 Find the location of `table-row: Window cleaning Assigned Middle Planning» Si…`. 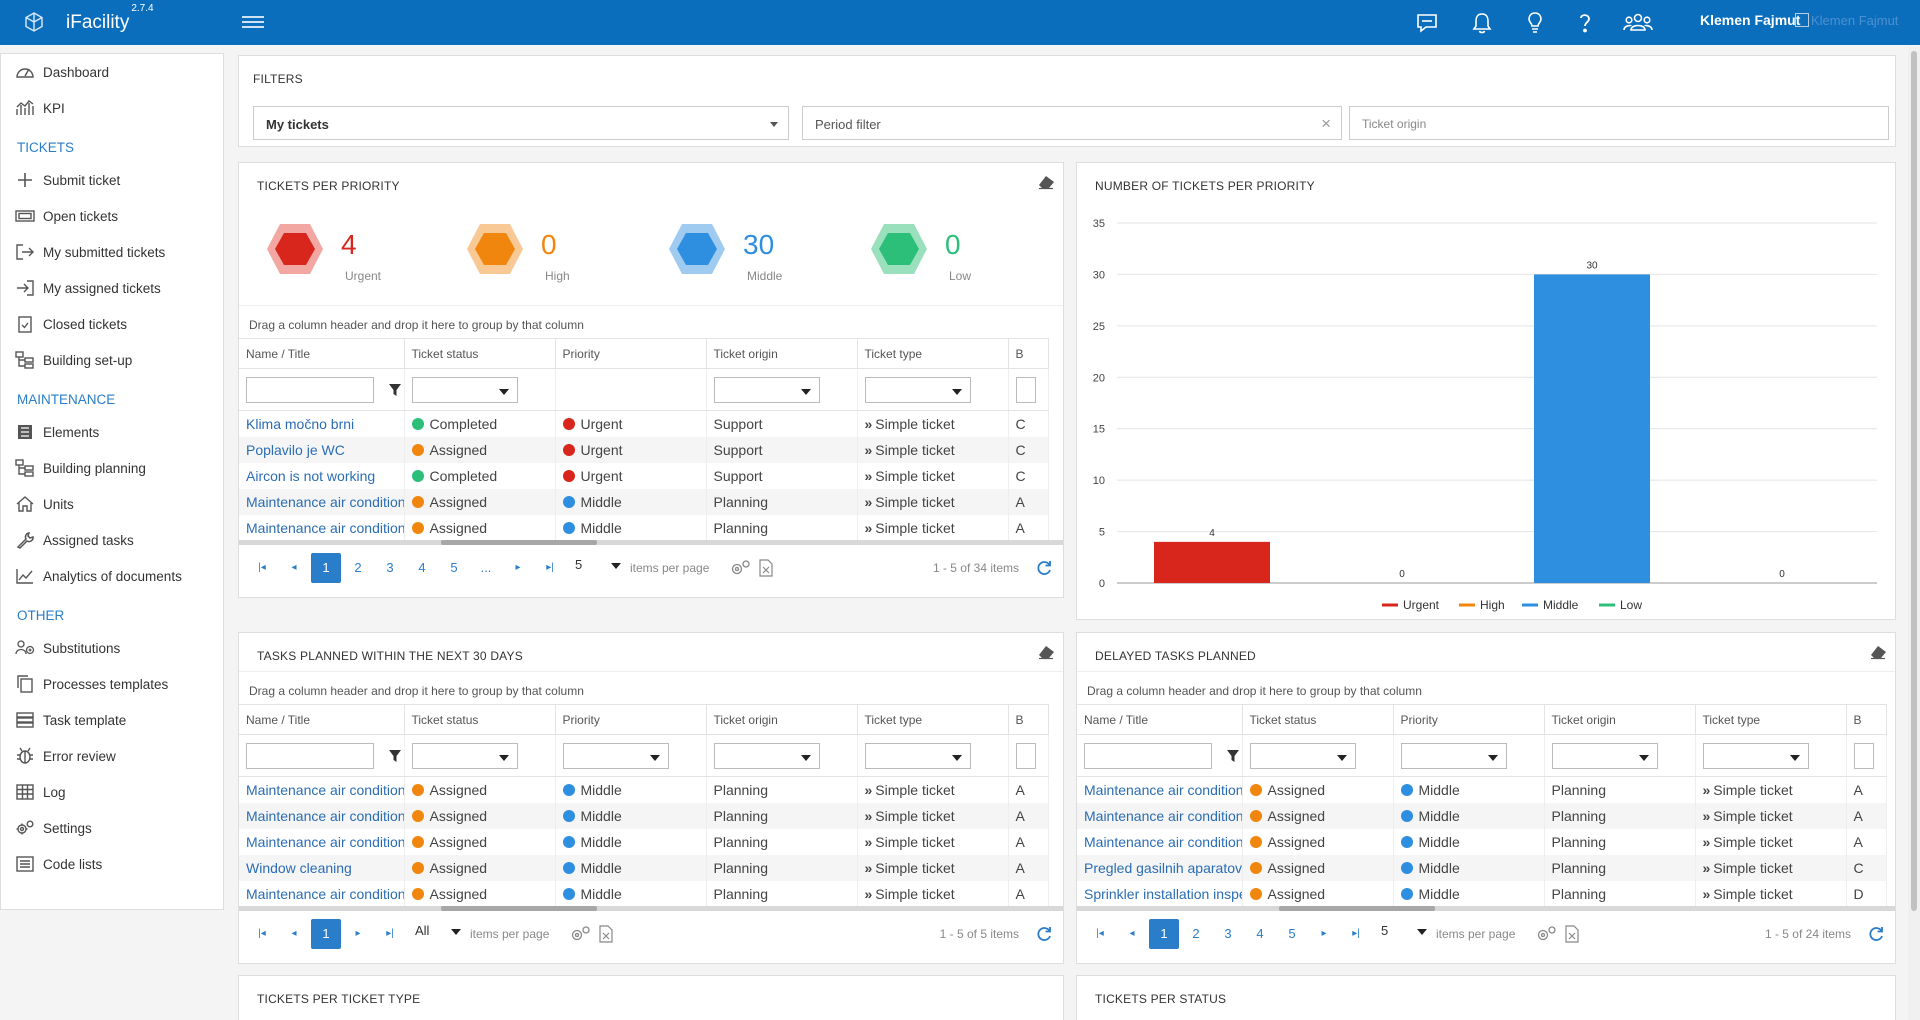

table-row: Window cleaning Assigned Middle Planning» Si… is located at coordinates (644, 867).